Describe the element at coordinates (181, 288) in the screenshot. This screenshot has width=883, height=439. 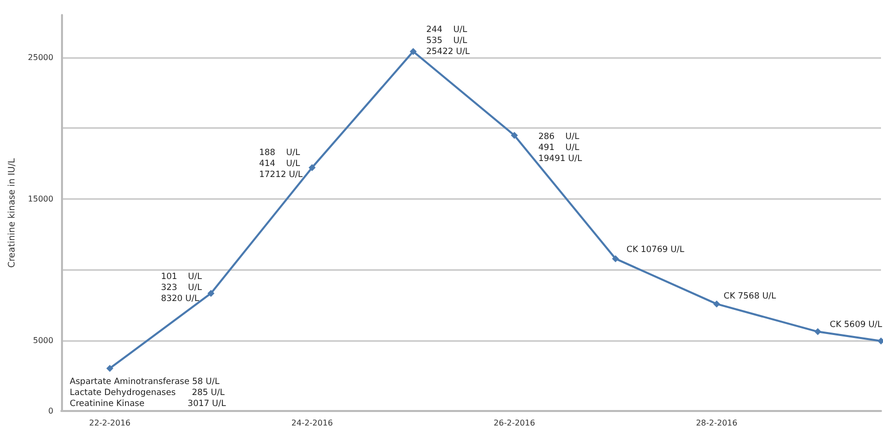
I see `annotation: 101 U/L 323 U/L 8320 U/L` at that location.